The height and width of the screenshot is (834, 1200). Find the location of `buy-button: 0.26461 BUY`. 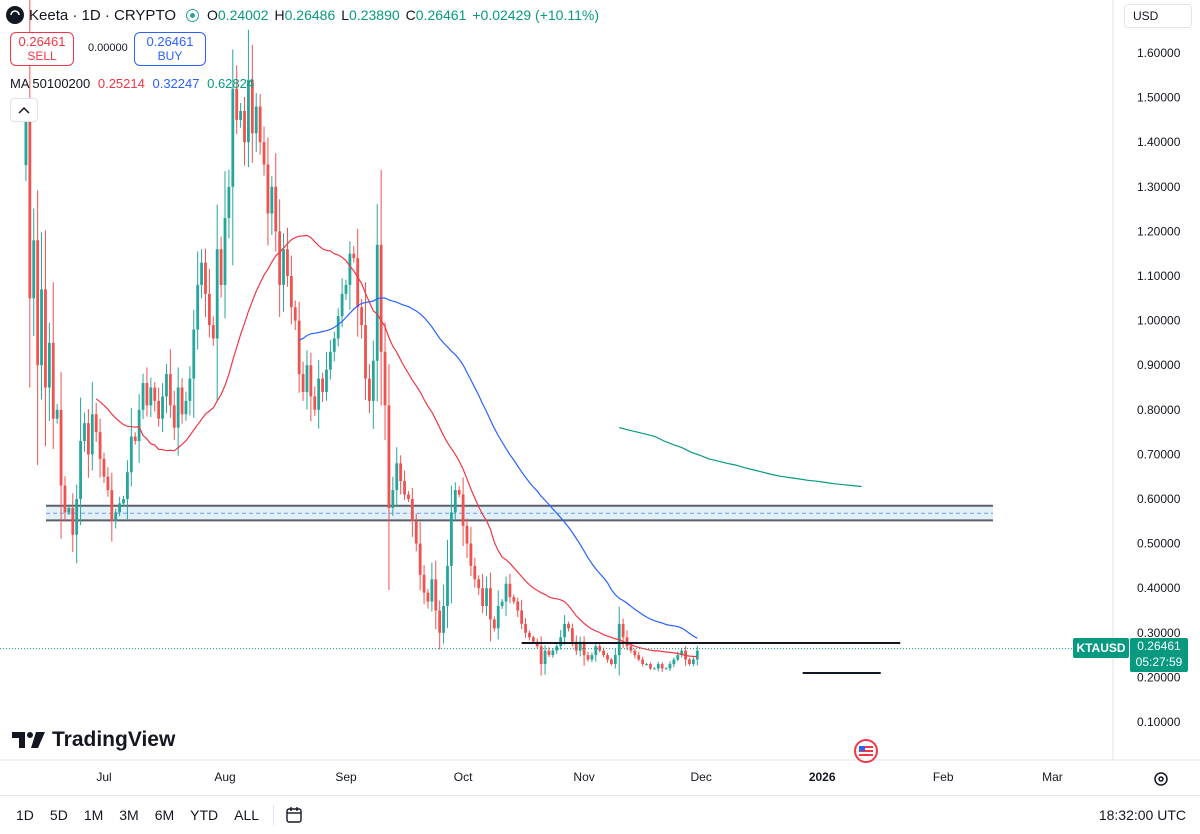

buy-button: 0.26461 BUY is located at coordinates (170, 49).